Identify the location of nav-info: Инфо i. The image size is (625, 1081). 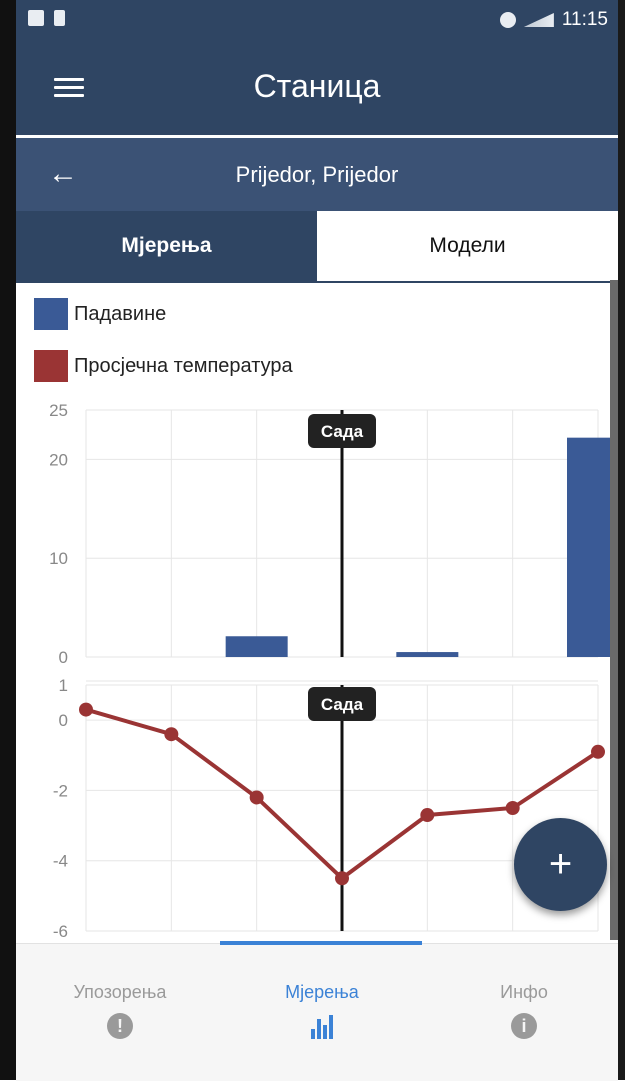
(524, 1010).